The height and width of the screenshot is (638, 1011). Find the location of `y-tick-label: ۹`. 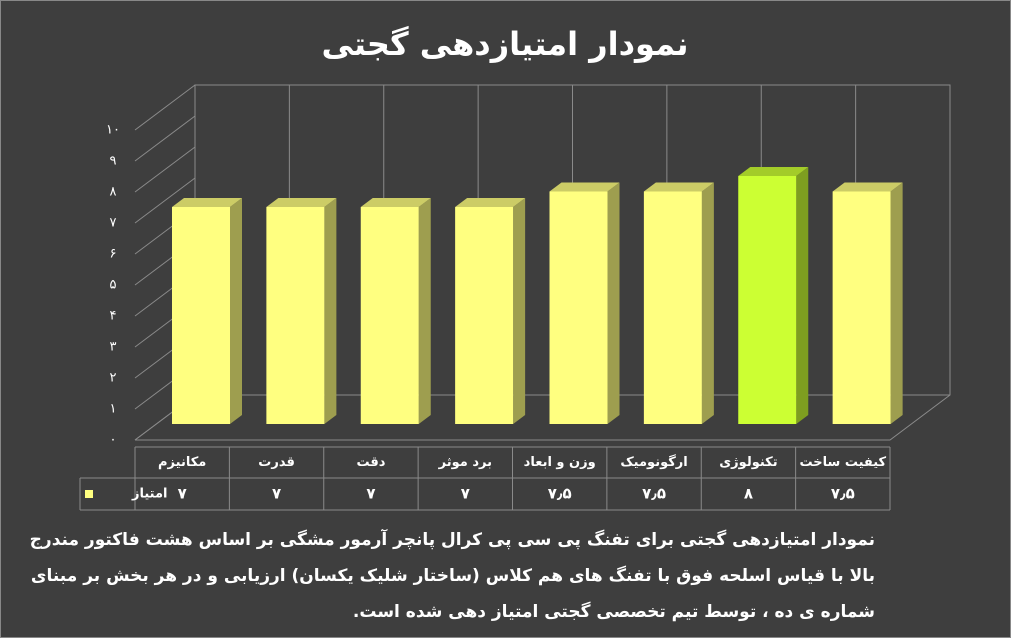

y-tick-label: ۹ is located at coordinates (113, 161).